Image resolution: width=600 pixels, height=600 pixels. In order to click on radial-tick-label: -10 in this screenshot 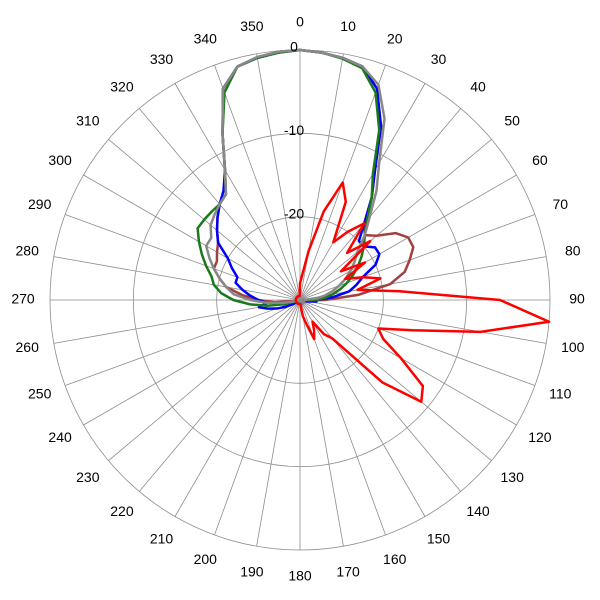, I will do `click(294, 130)`.